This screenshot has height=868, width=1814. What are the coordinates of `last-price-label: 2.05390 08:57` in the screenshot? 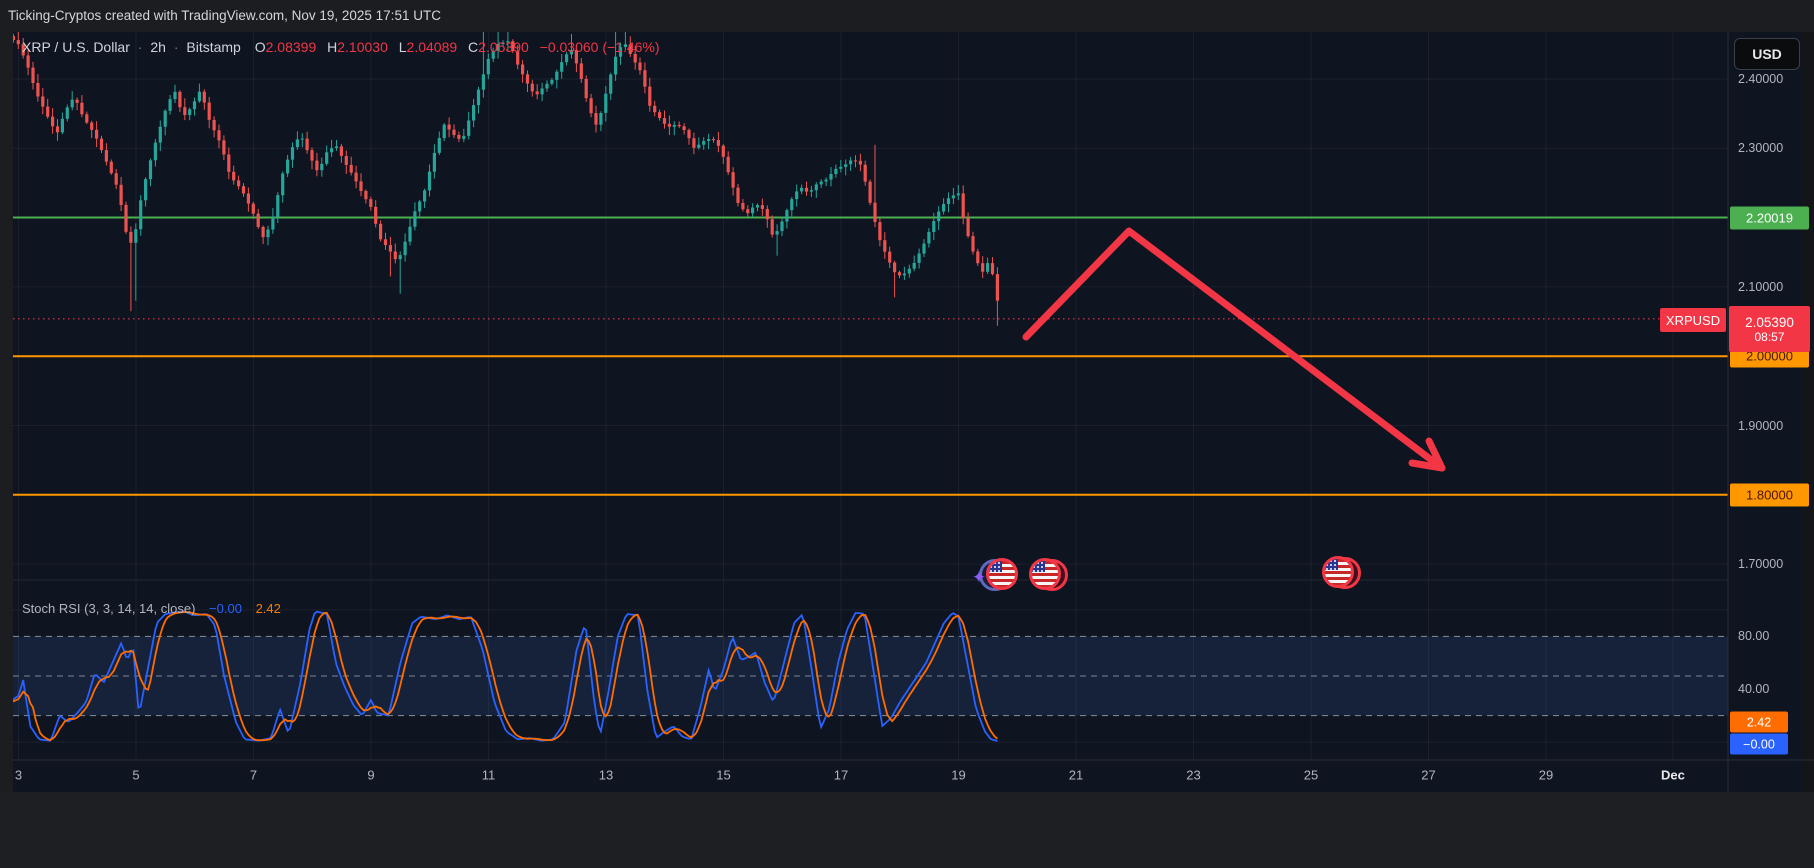 It's located at (1769, 329).